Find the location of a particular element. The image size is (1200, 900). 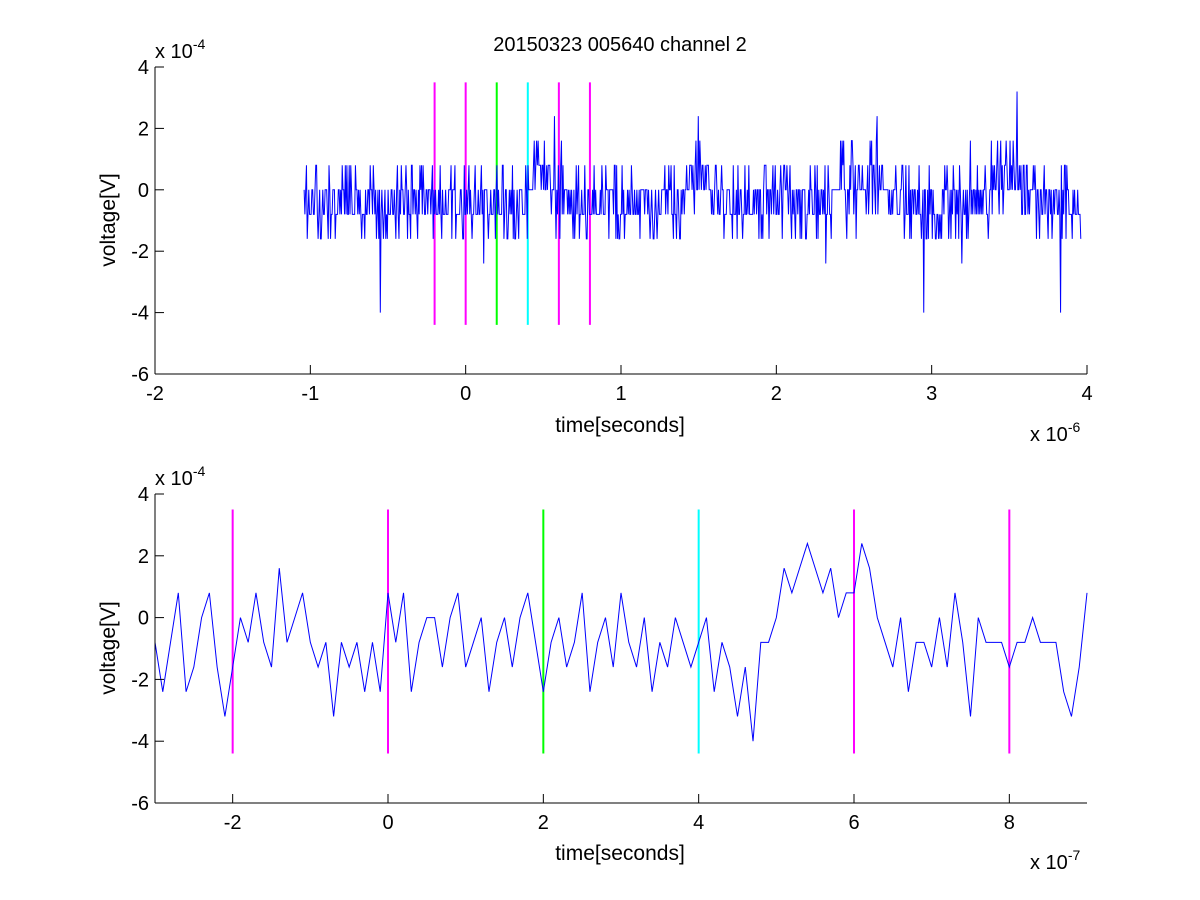

bottom-x-multiplier-exponent: -7 is located at coordinates (1074, 855).